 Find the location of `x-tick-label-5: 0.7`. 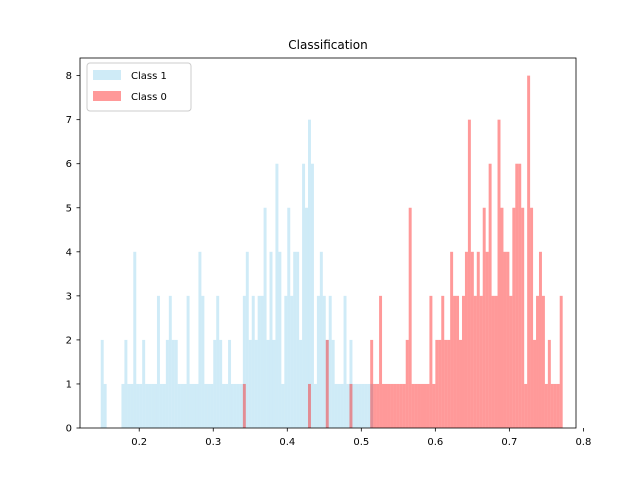

x-tick-label-5: 0.7 is located at coordinates (509, 442).